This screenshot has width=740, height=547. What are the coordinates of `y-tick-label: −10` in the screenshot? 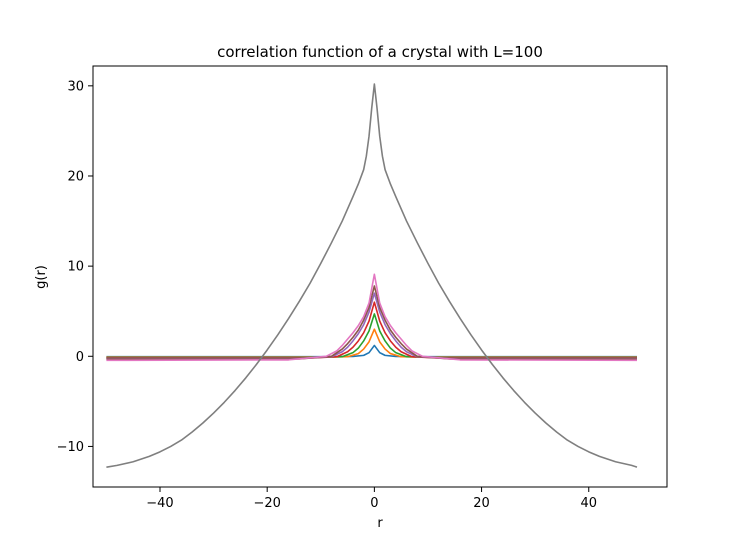 It's located at (70, 447).